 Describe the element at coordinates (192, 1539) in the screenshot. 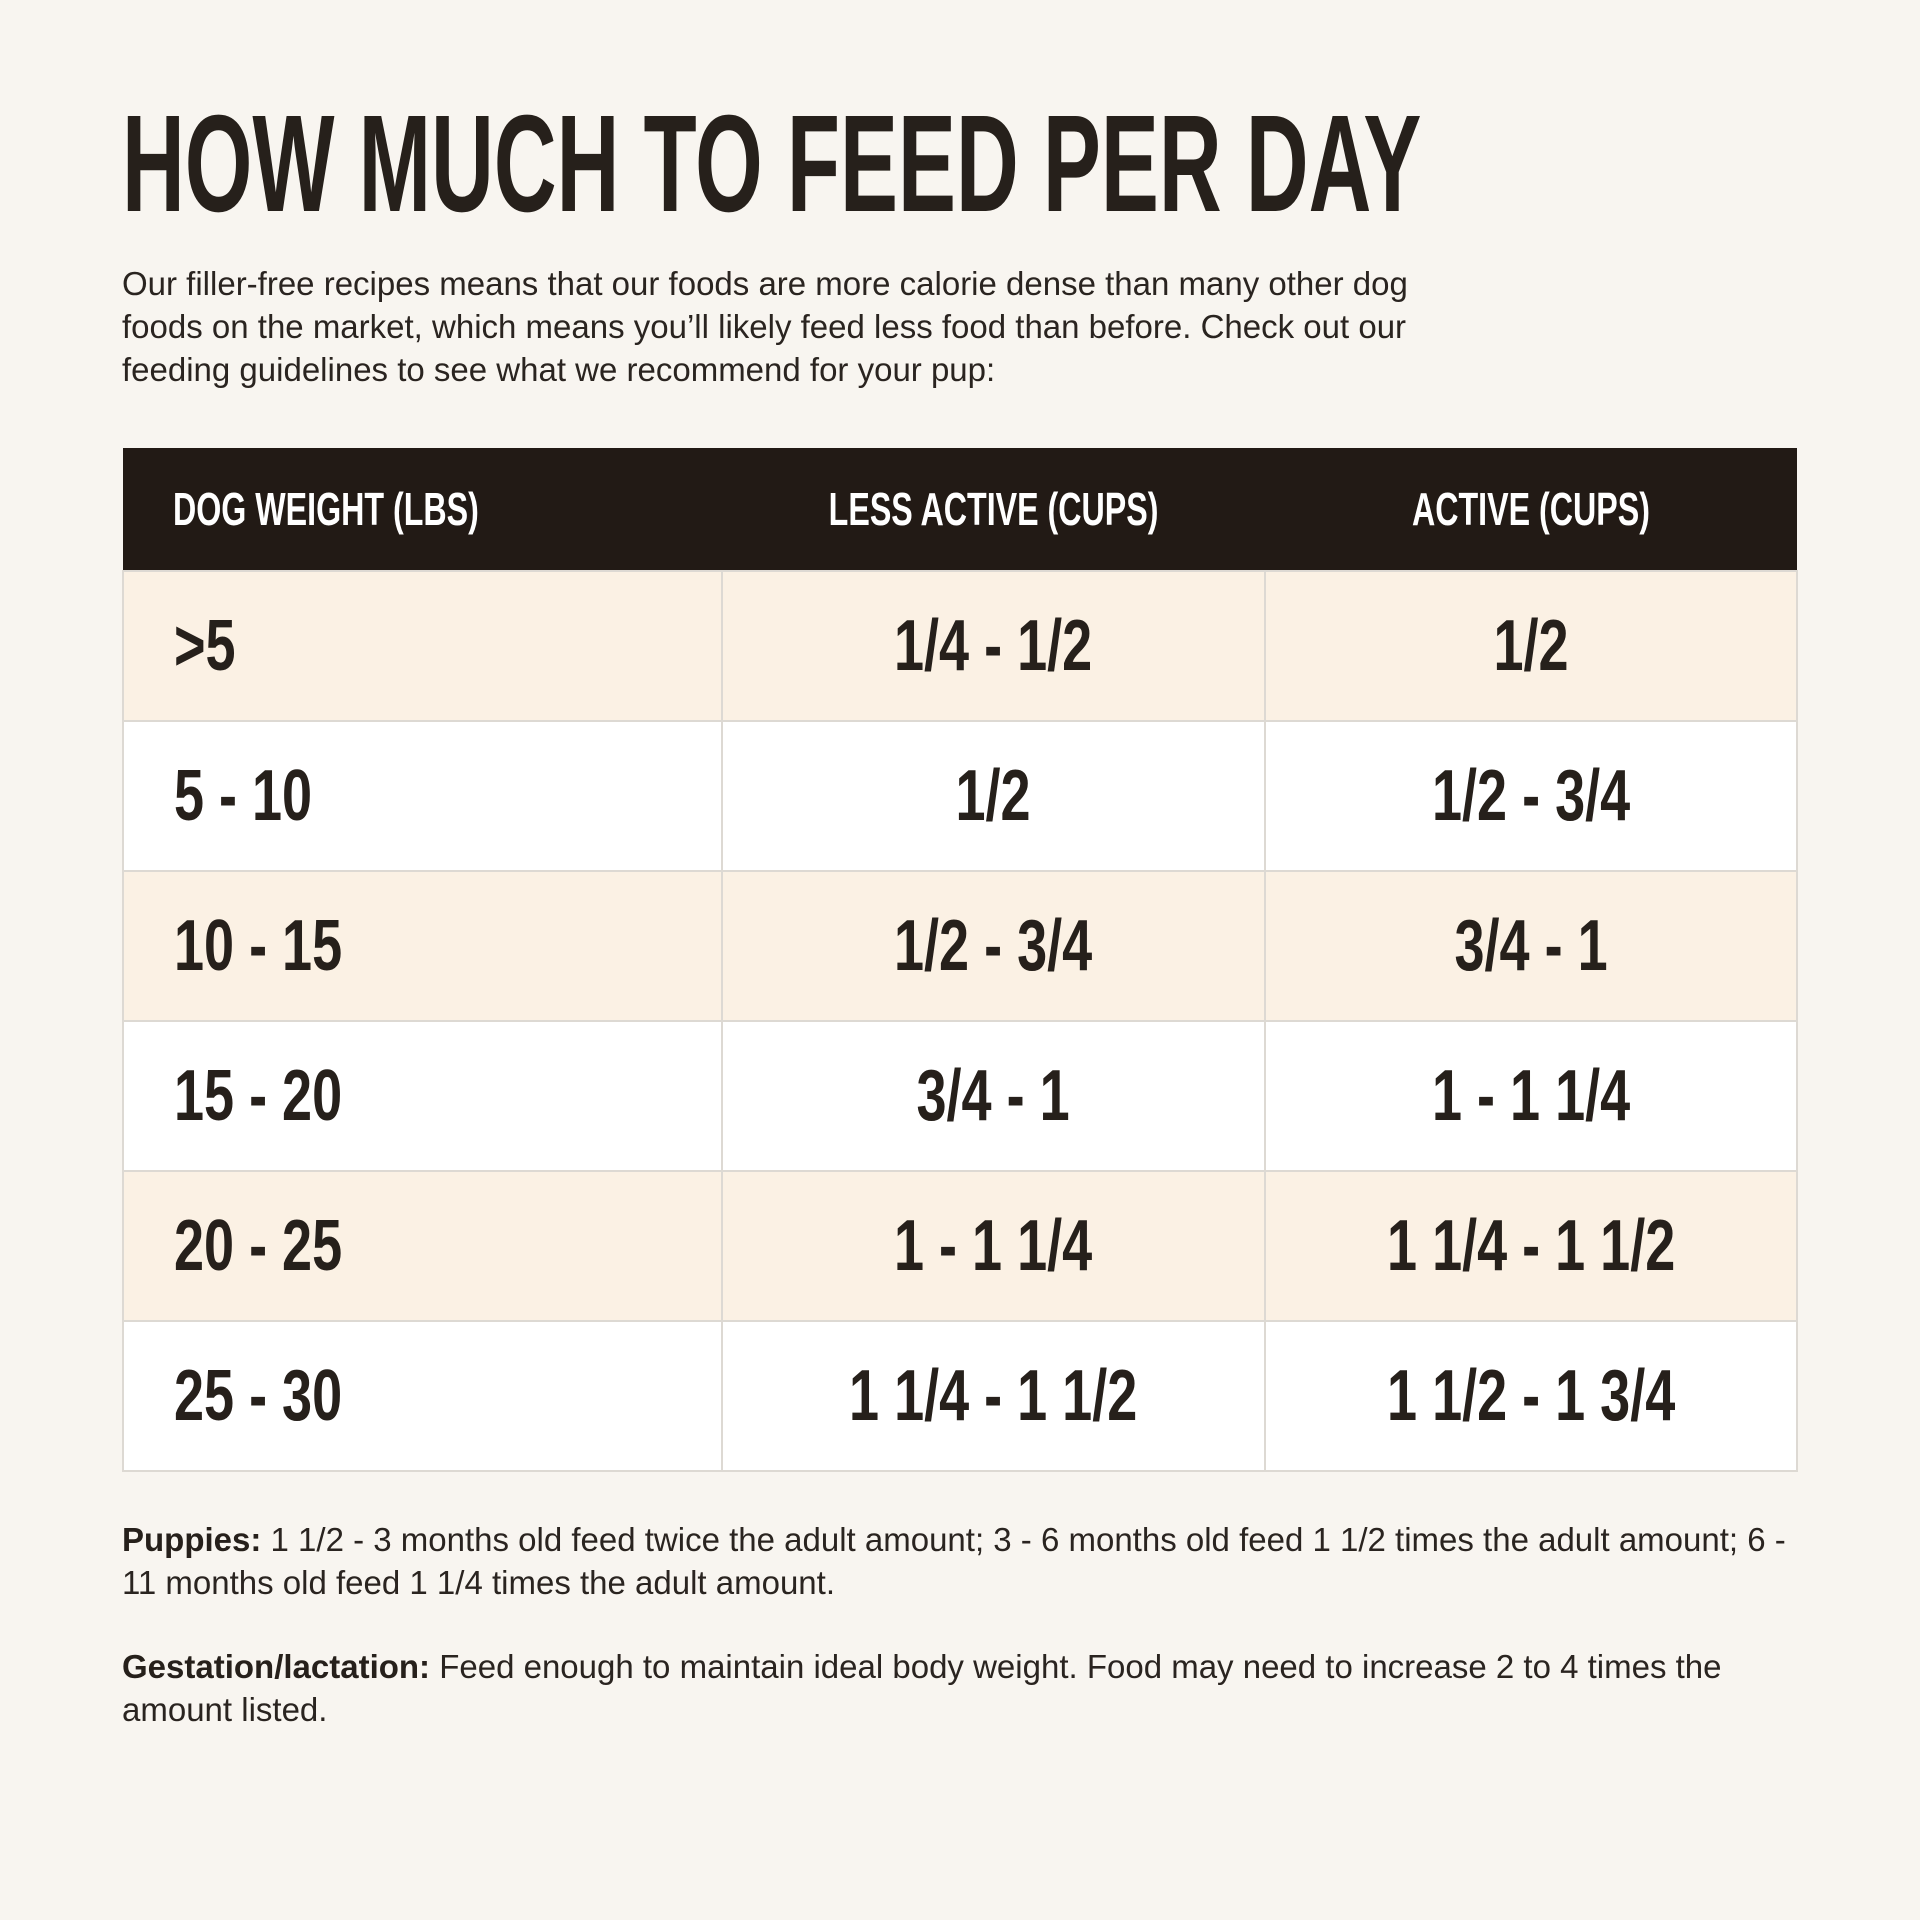

I see `puppies-note-label: Puppies:` at that location.